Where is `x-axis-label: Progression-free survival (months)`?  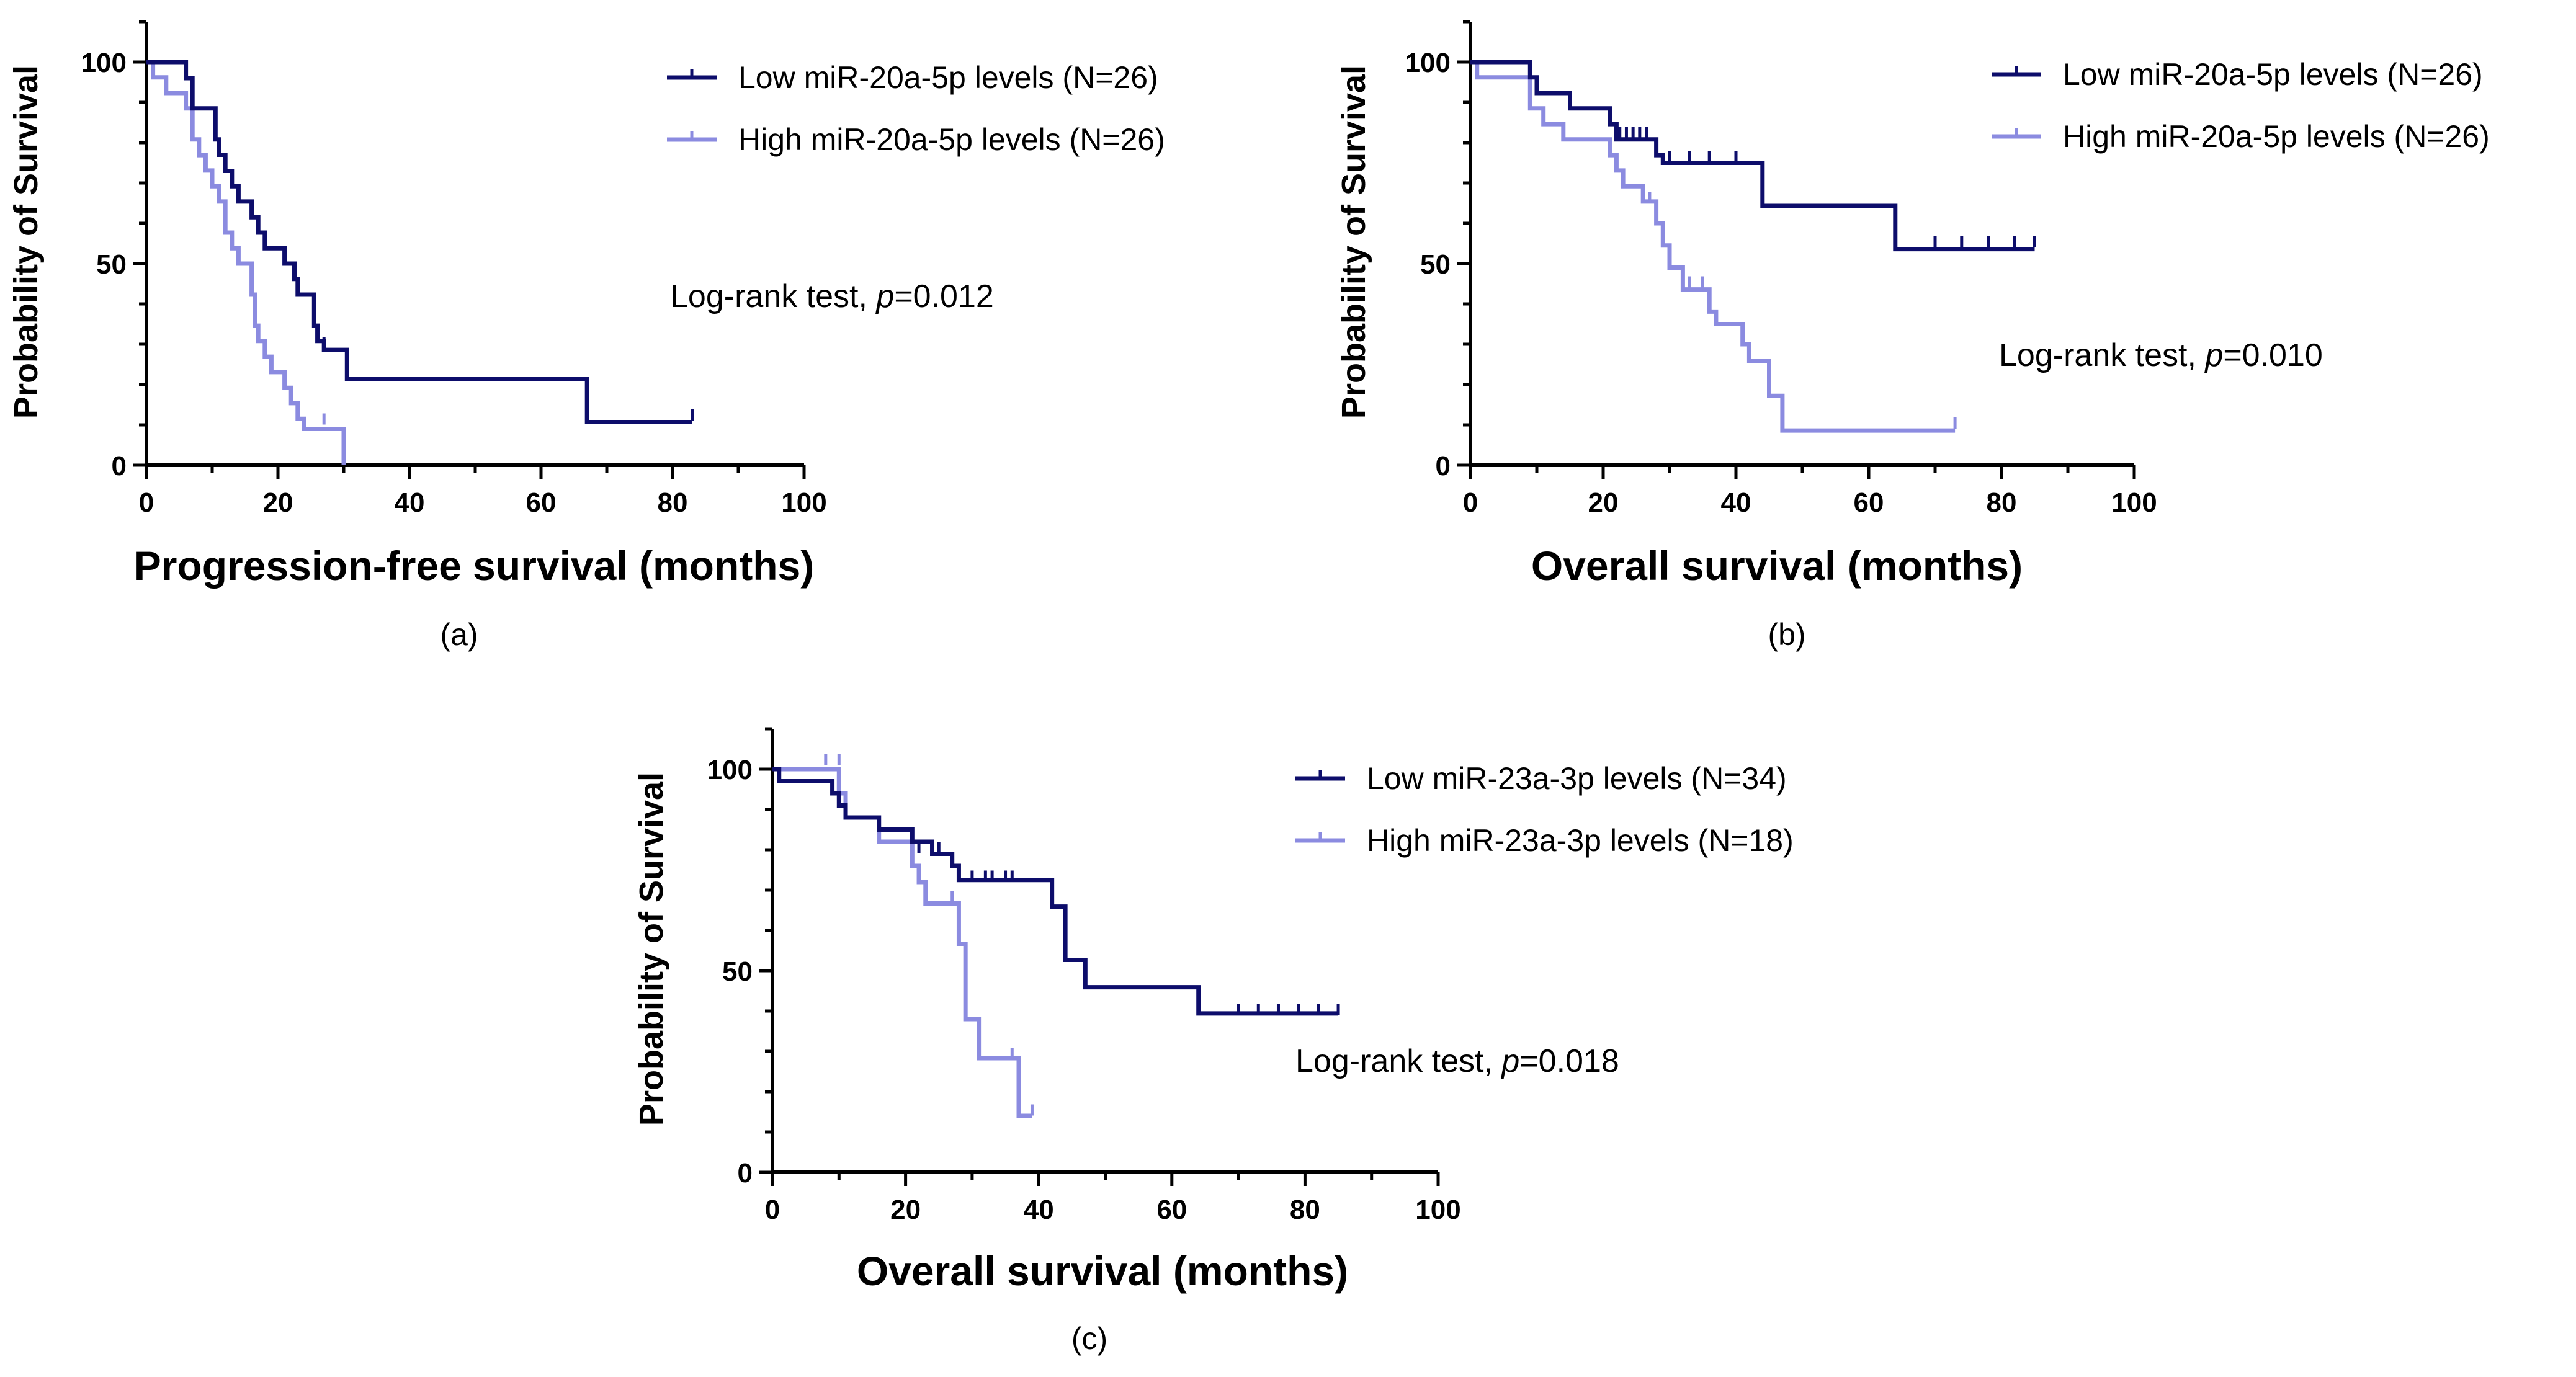 x-axis-label: Progression-free survival (months) is located at coordinates (474, 566).